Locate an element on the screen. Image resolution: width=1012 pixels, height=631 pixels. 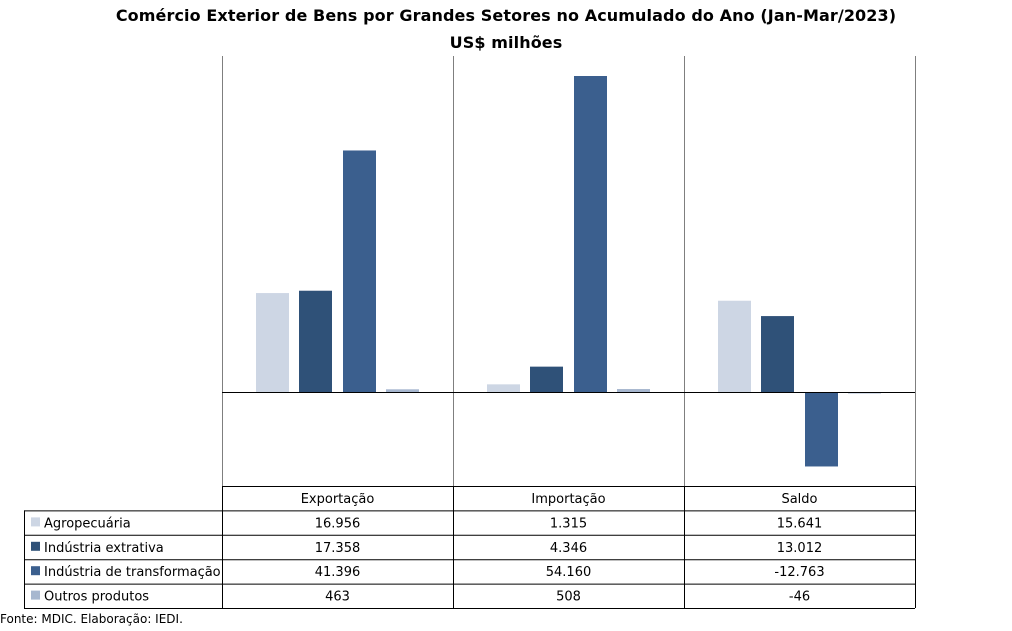
data-label: 13.012 is located at coordinates (800, 548).